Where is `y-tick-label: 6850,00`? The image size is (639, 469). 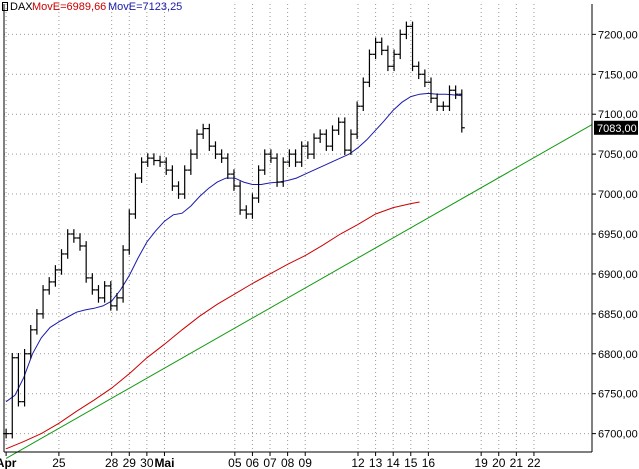
y-tick-label: 6850,00 is located at coordinates (618, 315).